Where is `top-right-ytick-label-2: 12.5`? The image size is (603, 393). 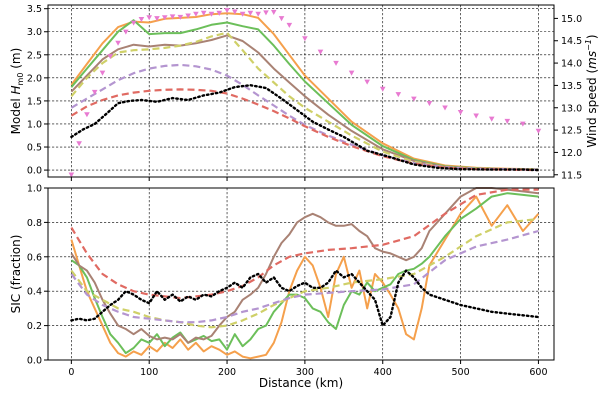 top-right-ytick-label-2: 12.5 is located at coordinates (571, 131).